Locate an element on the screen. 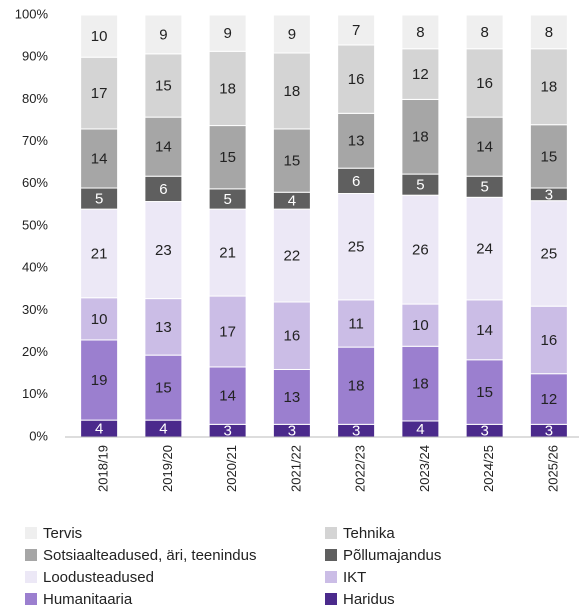 This screenshot has height=607, width=581. data-label: 23 is located at coordinates (163, 250).